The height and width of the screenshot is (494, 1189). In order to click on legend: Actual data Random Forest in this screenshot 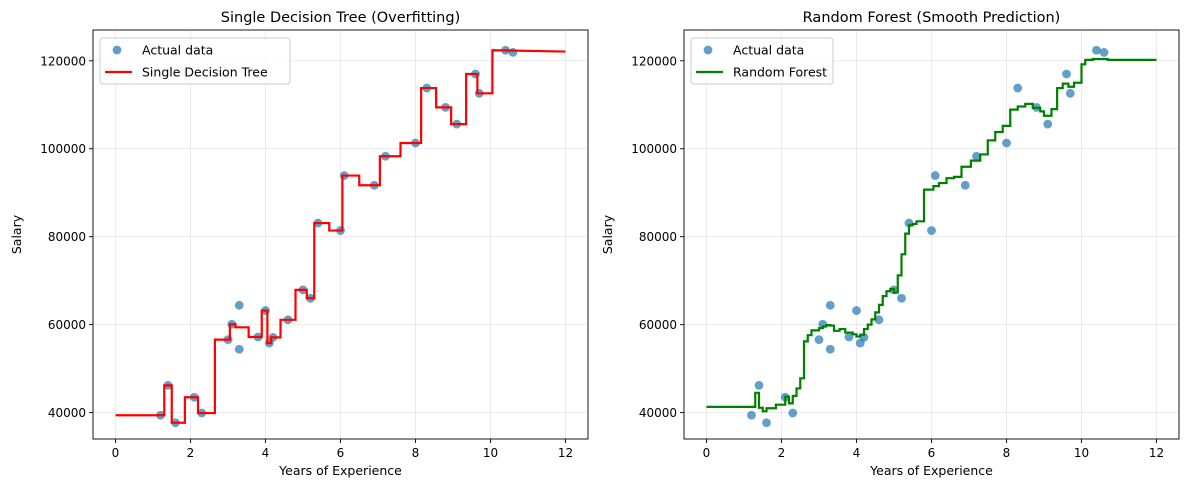, I will do `click(762, 61)`.